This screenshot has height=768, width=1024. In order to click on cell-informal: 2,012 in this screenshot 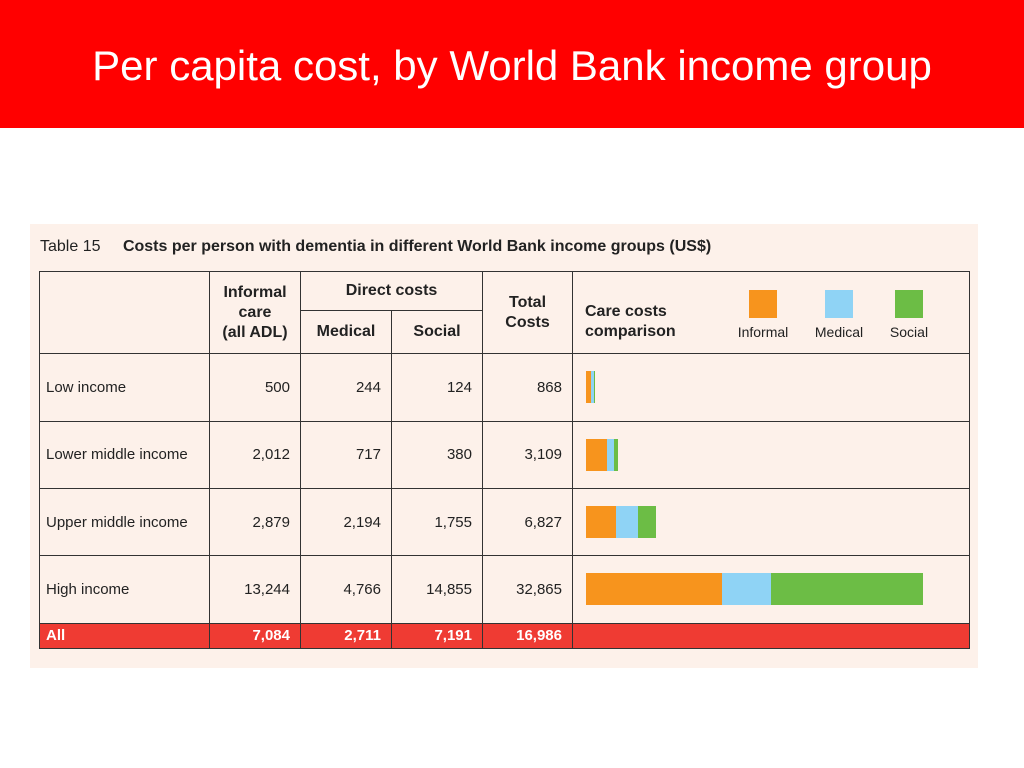, I will do `click(255, 455)`.